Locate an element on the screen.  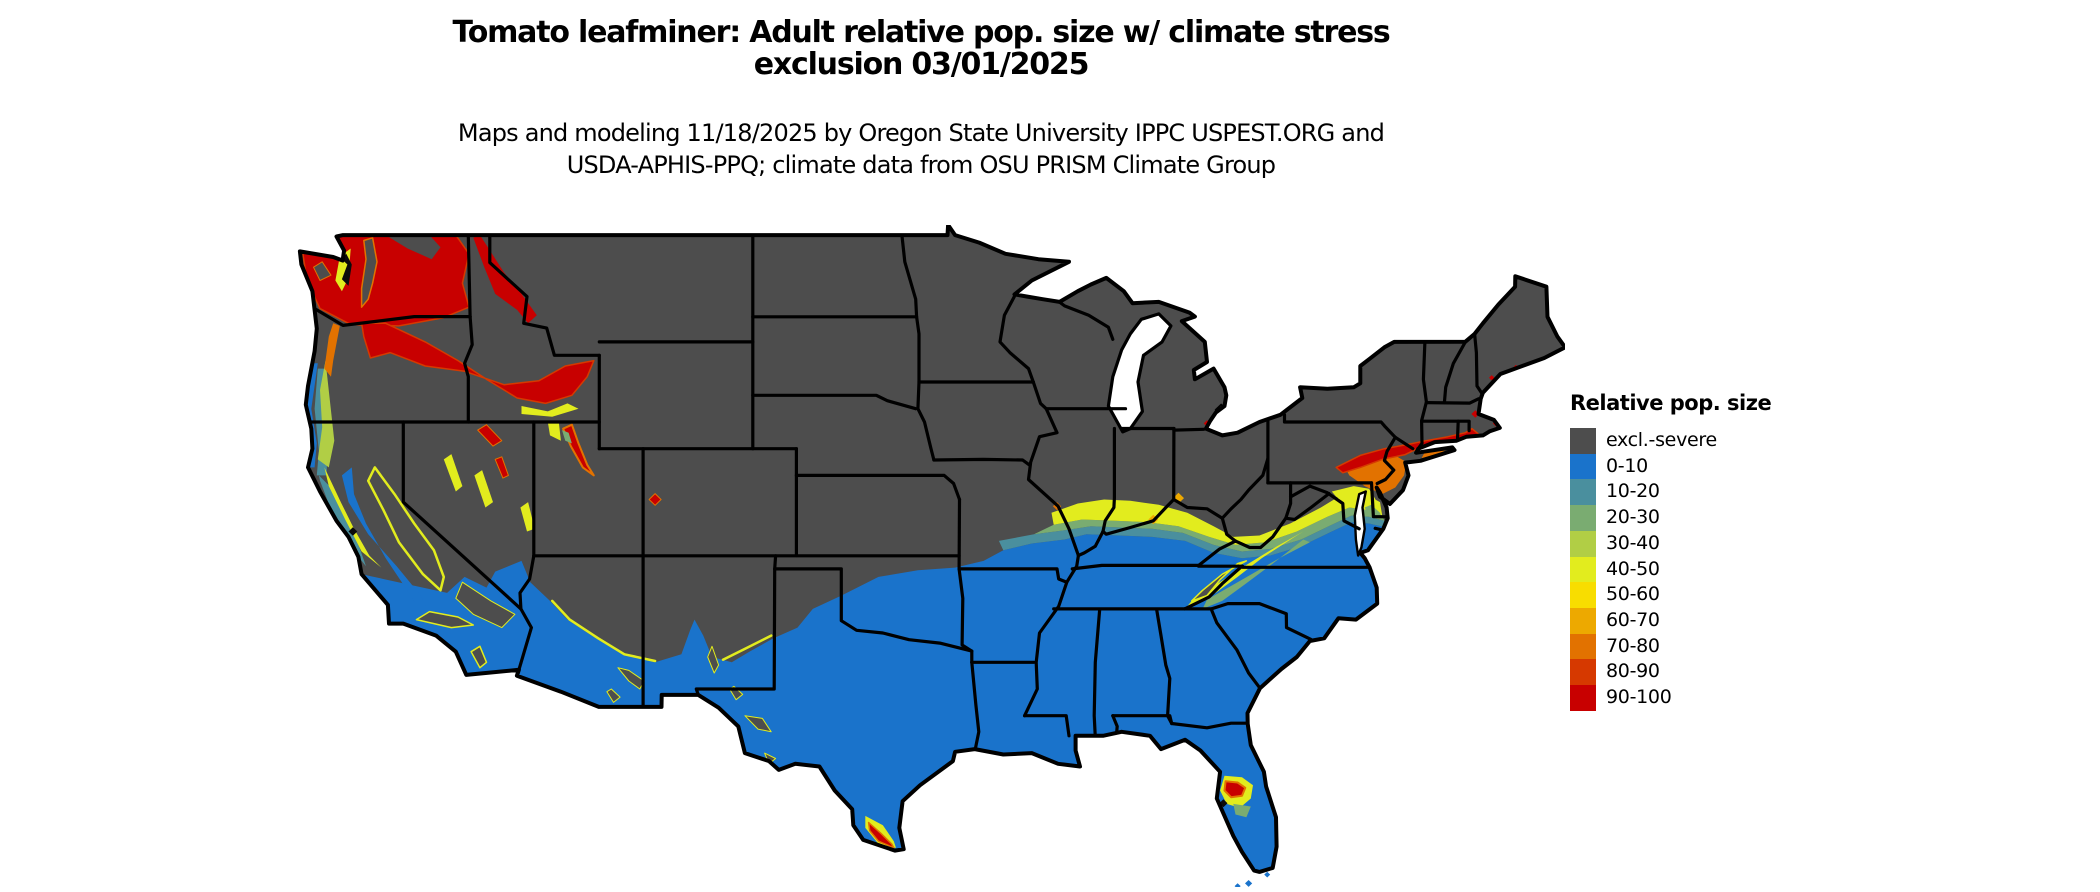
nm-yellow-fringe is located at coordinates (747, 647).